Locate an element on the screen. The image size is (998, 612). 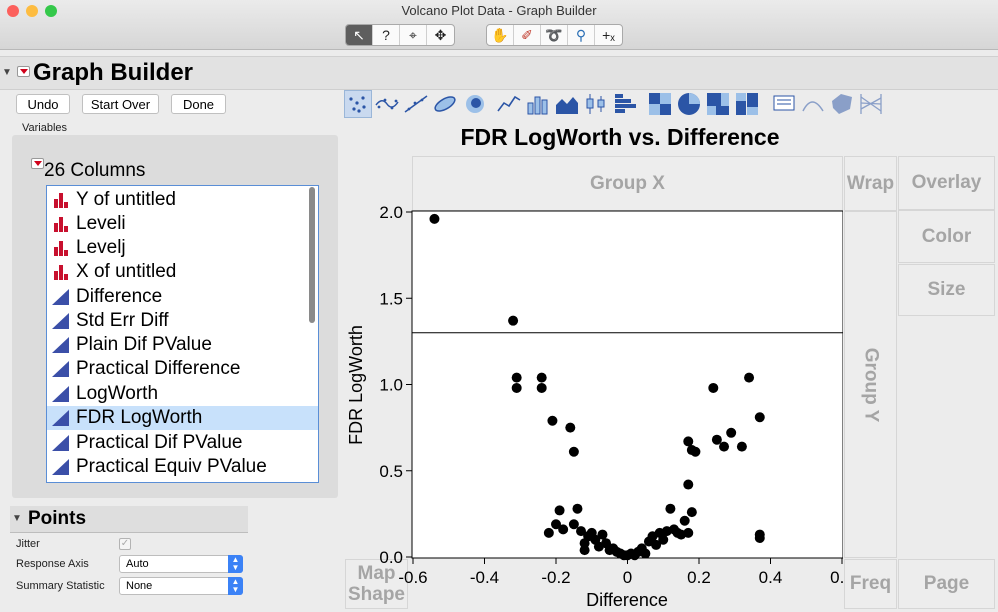
summary-statistic-select: None ▲ ▼ is located at coordinates (181, 586).